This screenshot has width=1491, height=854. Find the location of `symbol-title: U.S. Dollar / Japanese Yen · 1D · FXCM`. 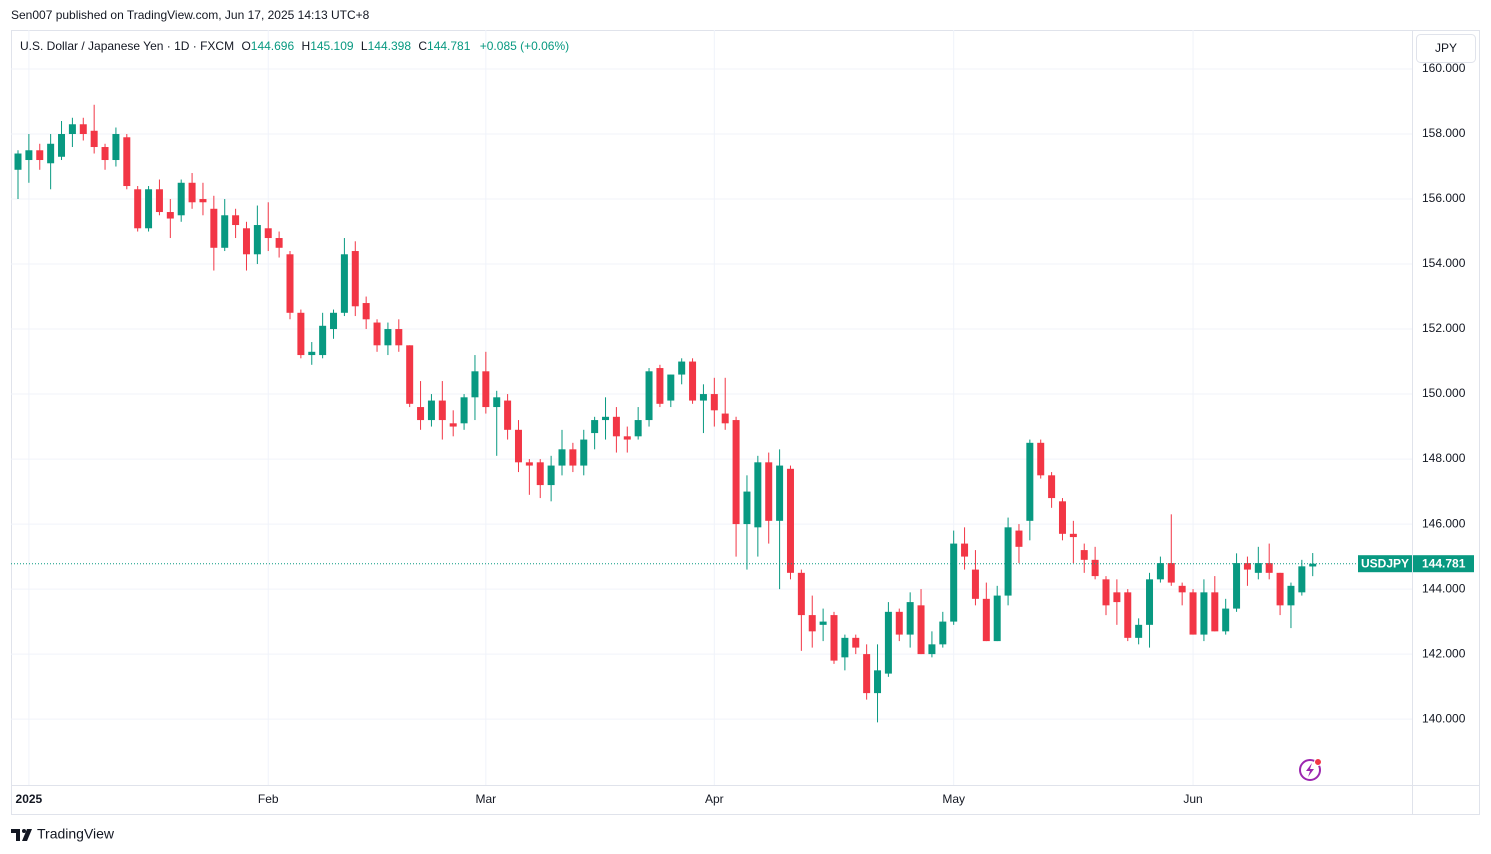

symbol-title: U.S. Dollar / Japanese Yen · 1D · FXCM is located at coordinates (127, 46).